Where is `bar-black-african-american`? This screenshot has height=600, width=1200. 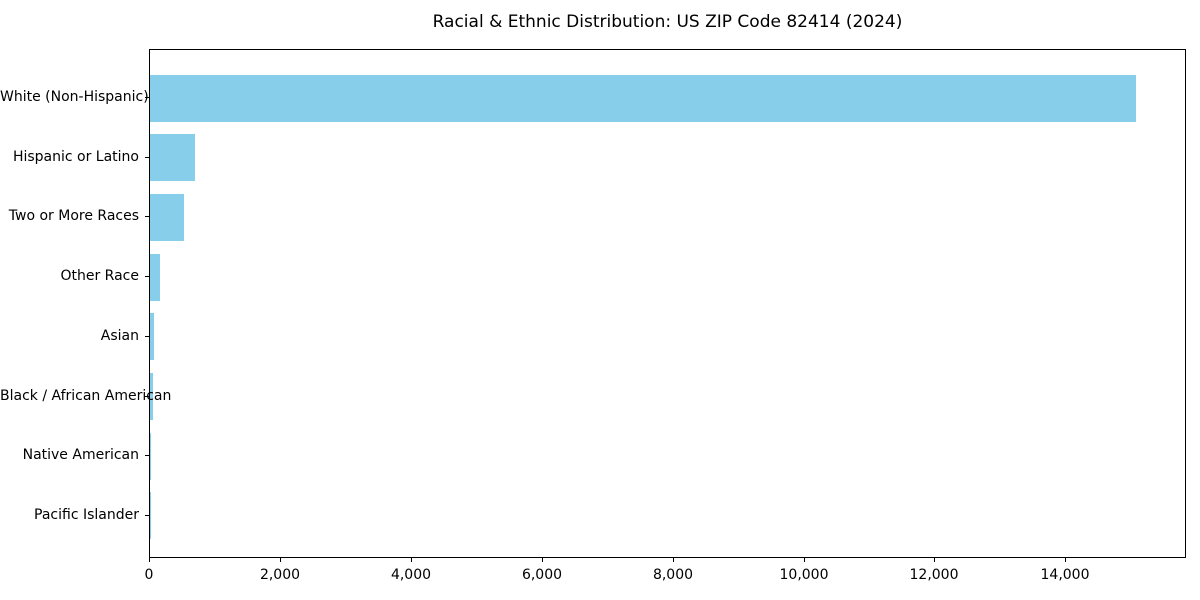 bar-black-african-american is located at coordinates (151, 396).